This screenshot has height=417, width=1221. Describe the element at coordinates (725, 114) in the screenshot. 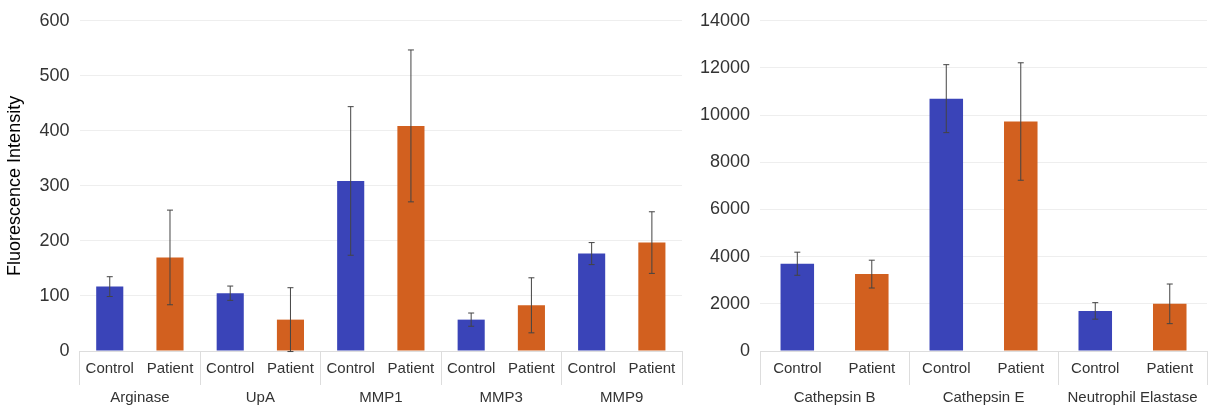

I see `y-tick-label: 10000` at that location.